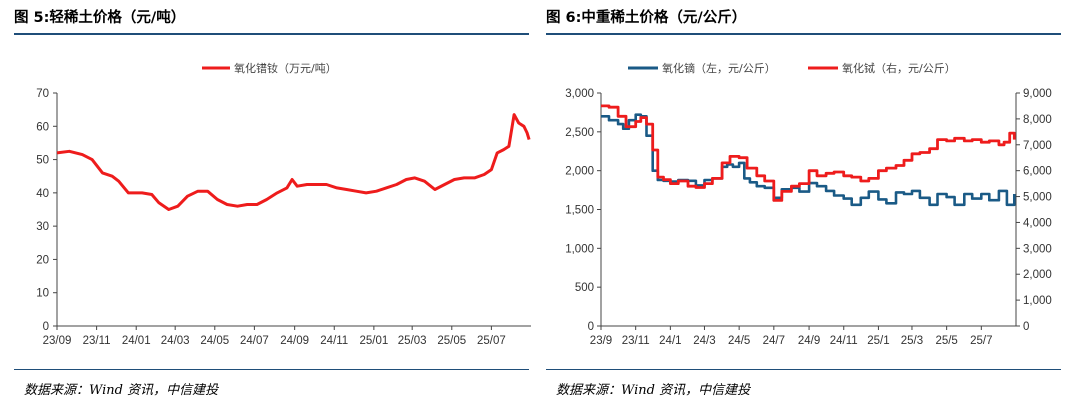 Image resolution: width=1080 pixels, height=406 pixels. What do you see at coordinates (579, 249) in the screenshot?
I see `left-y-tick-label: 1,000` at bounding box center [579, 249].